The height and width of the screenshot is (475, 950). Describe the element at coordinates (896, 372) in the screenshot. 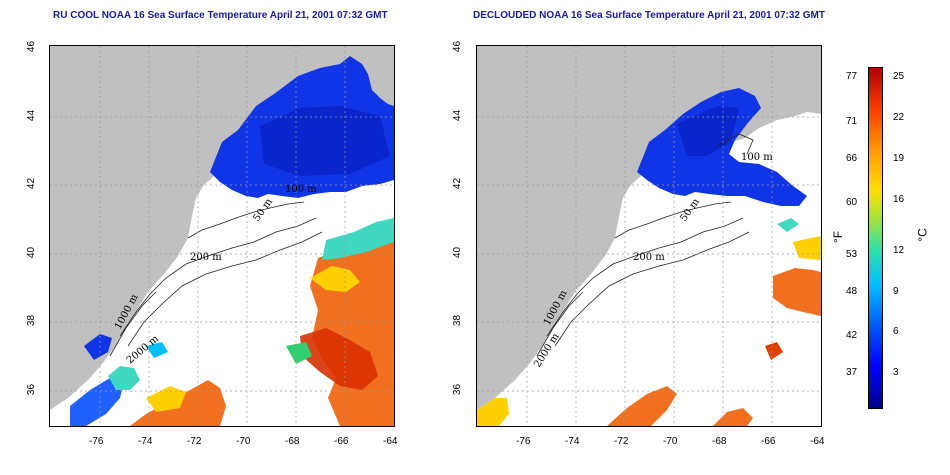

I see `celsius-tick: 3` at that location.